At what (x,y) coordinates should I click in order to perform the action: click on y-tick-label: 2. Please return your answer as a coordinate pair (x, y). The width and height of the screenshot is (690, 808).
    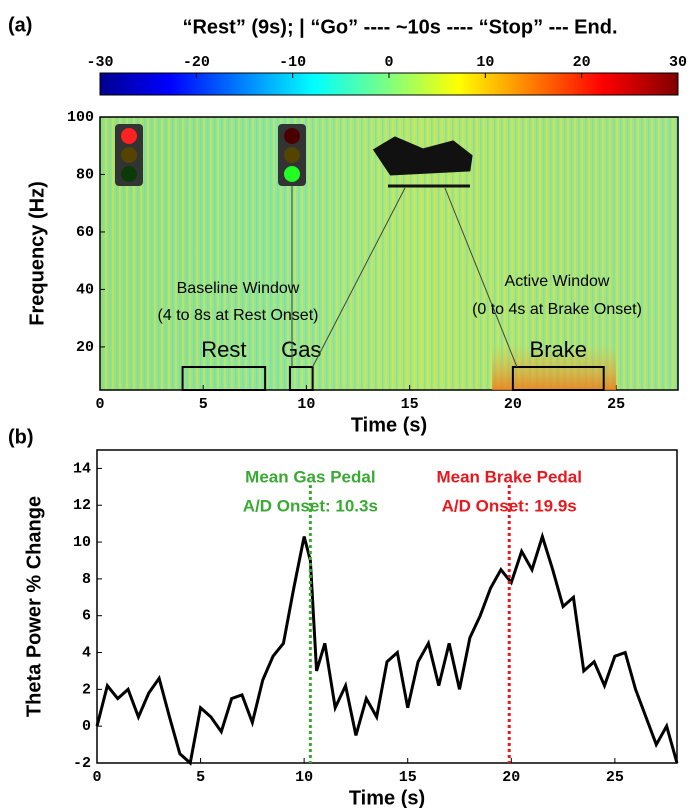
    Looking at the image, I should click on (86, 689).